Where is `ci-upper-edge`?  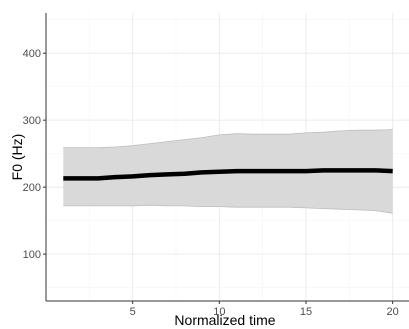
ci-upper-edge is located at coordinates (228, 138).